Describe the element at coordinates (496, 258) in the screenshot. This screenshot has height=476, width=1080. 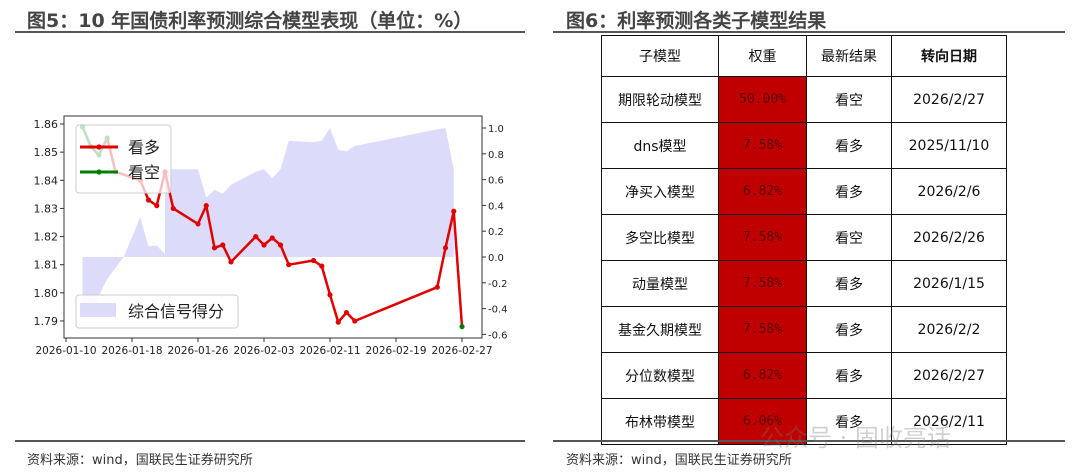
I see `right-tick-label: 0.0` at that location.